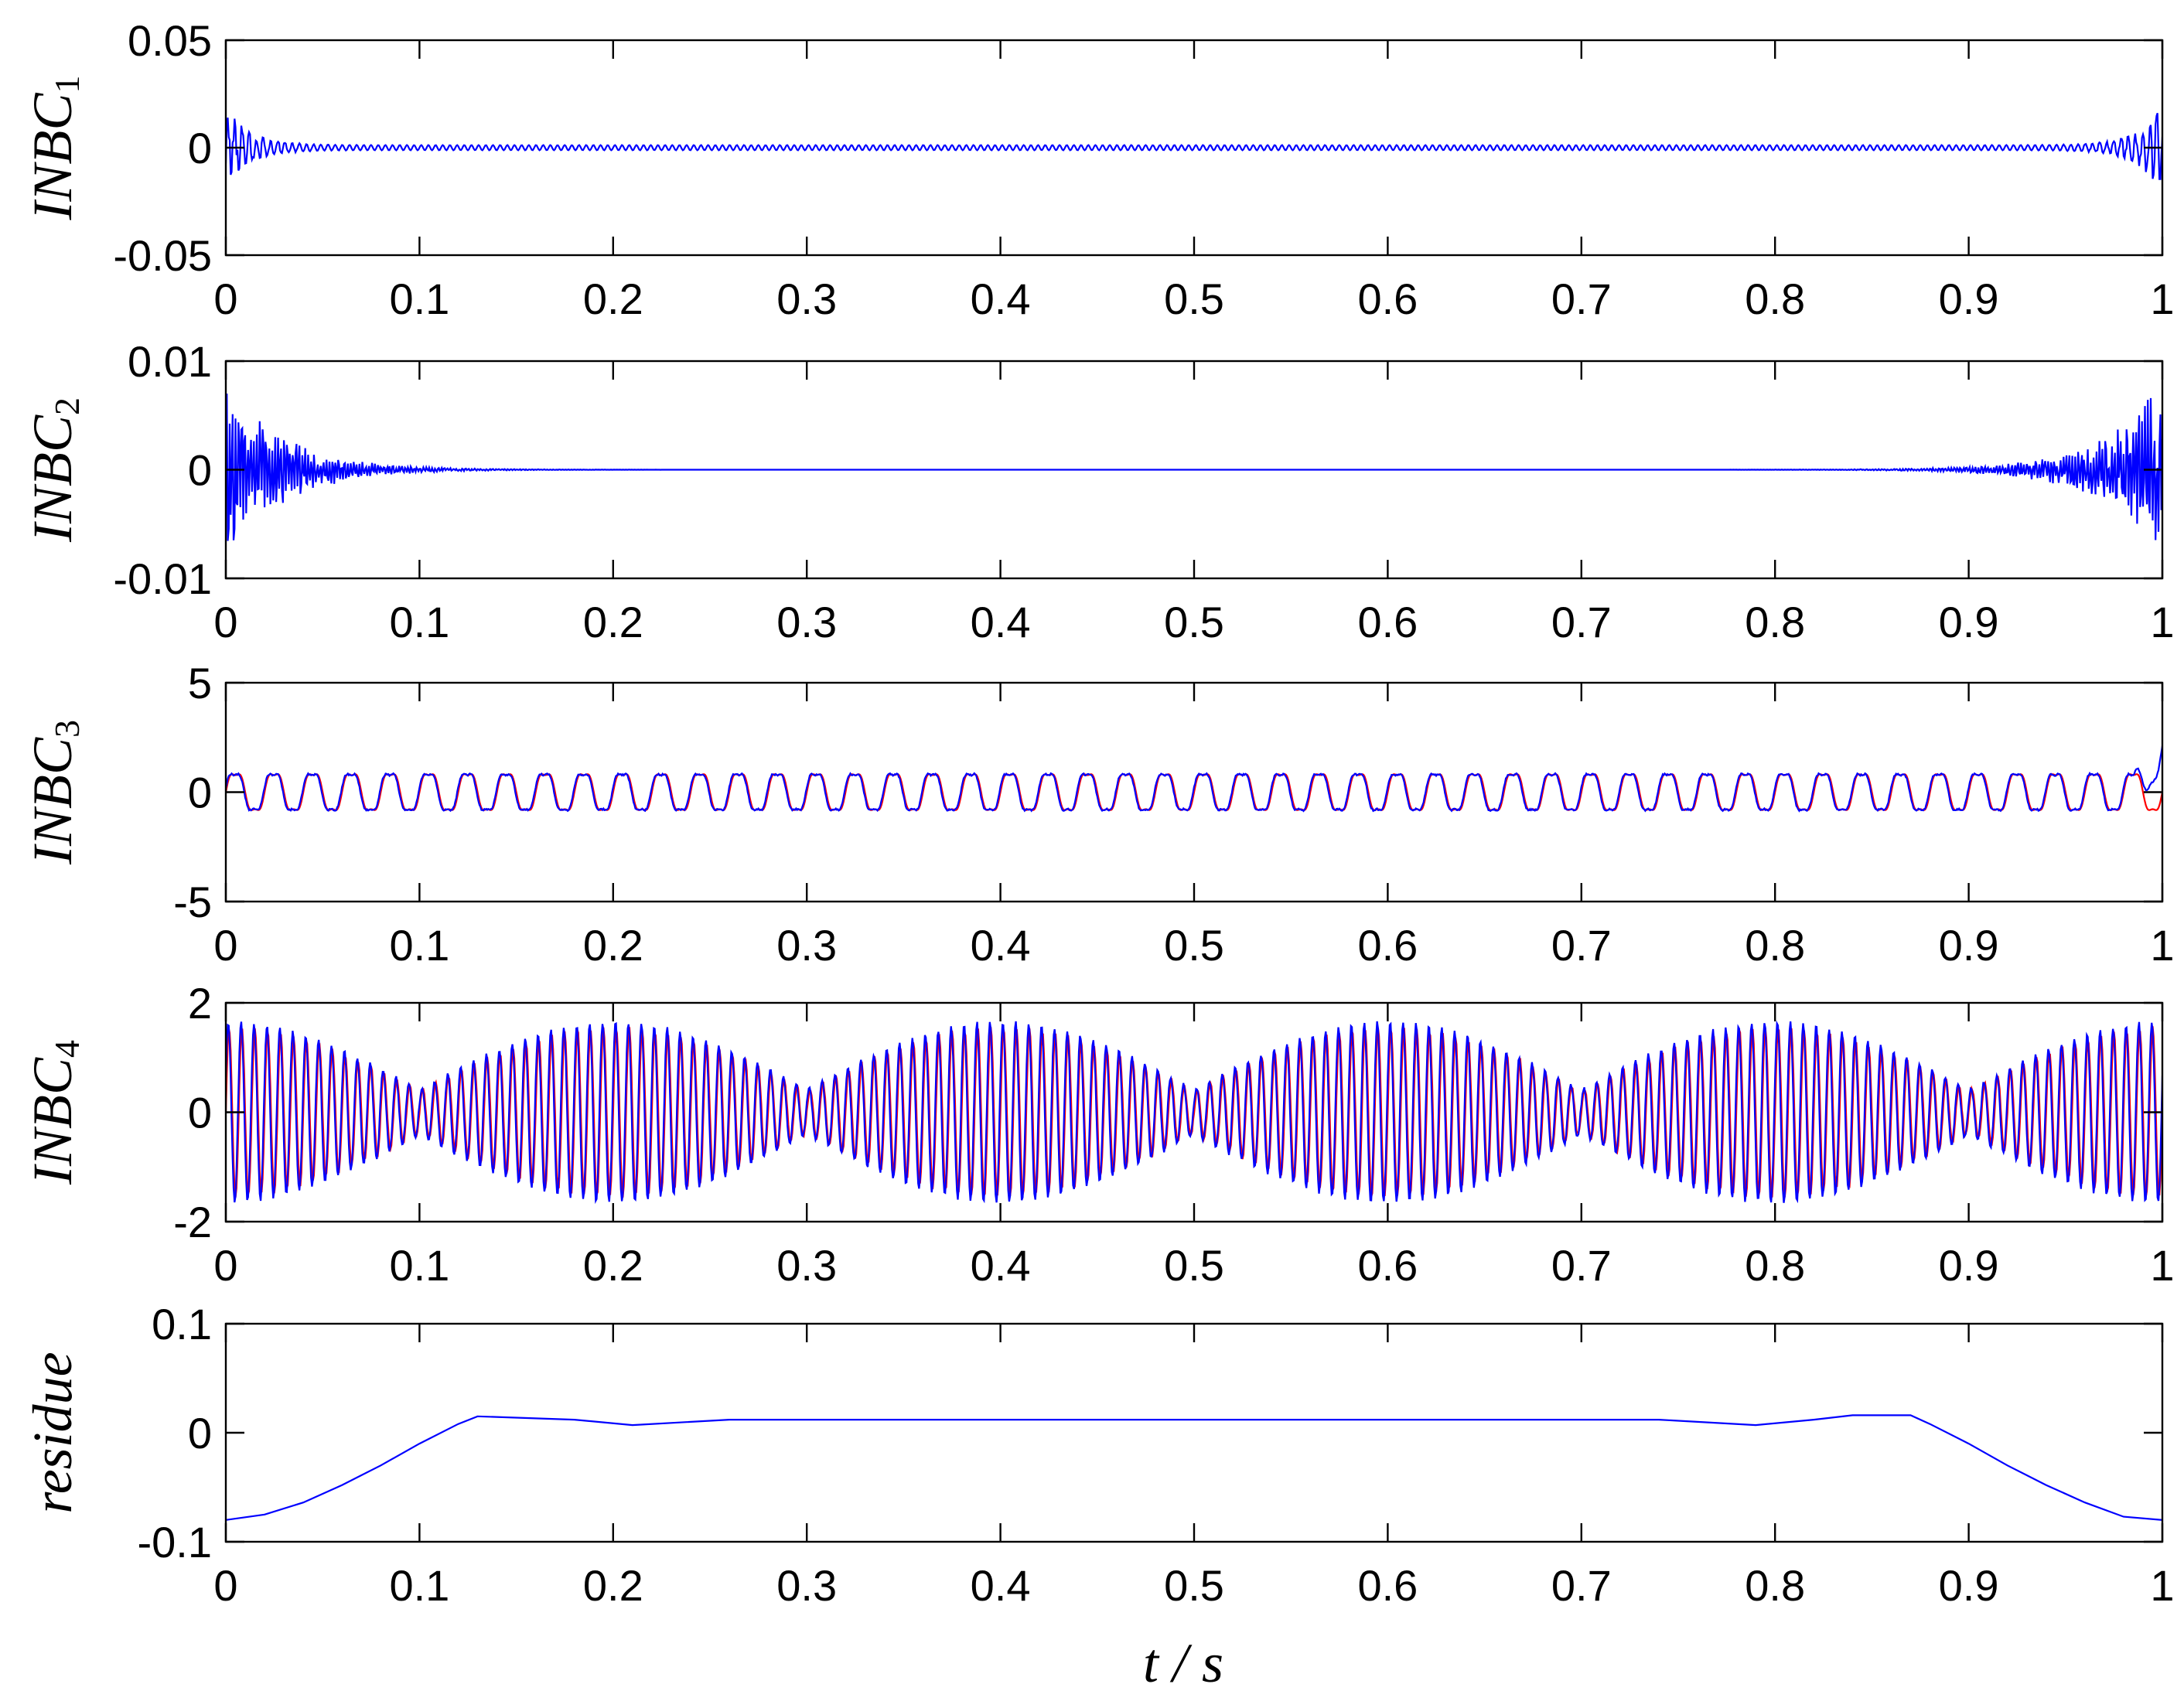  What do you see at coordinates (182, 1324) in the screenshot?
I see `y-tick-label: 0.1` at bounding box center [182, 1324].